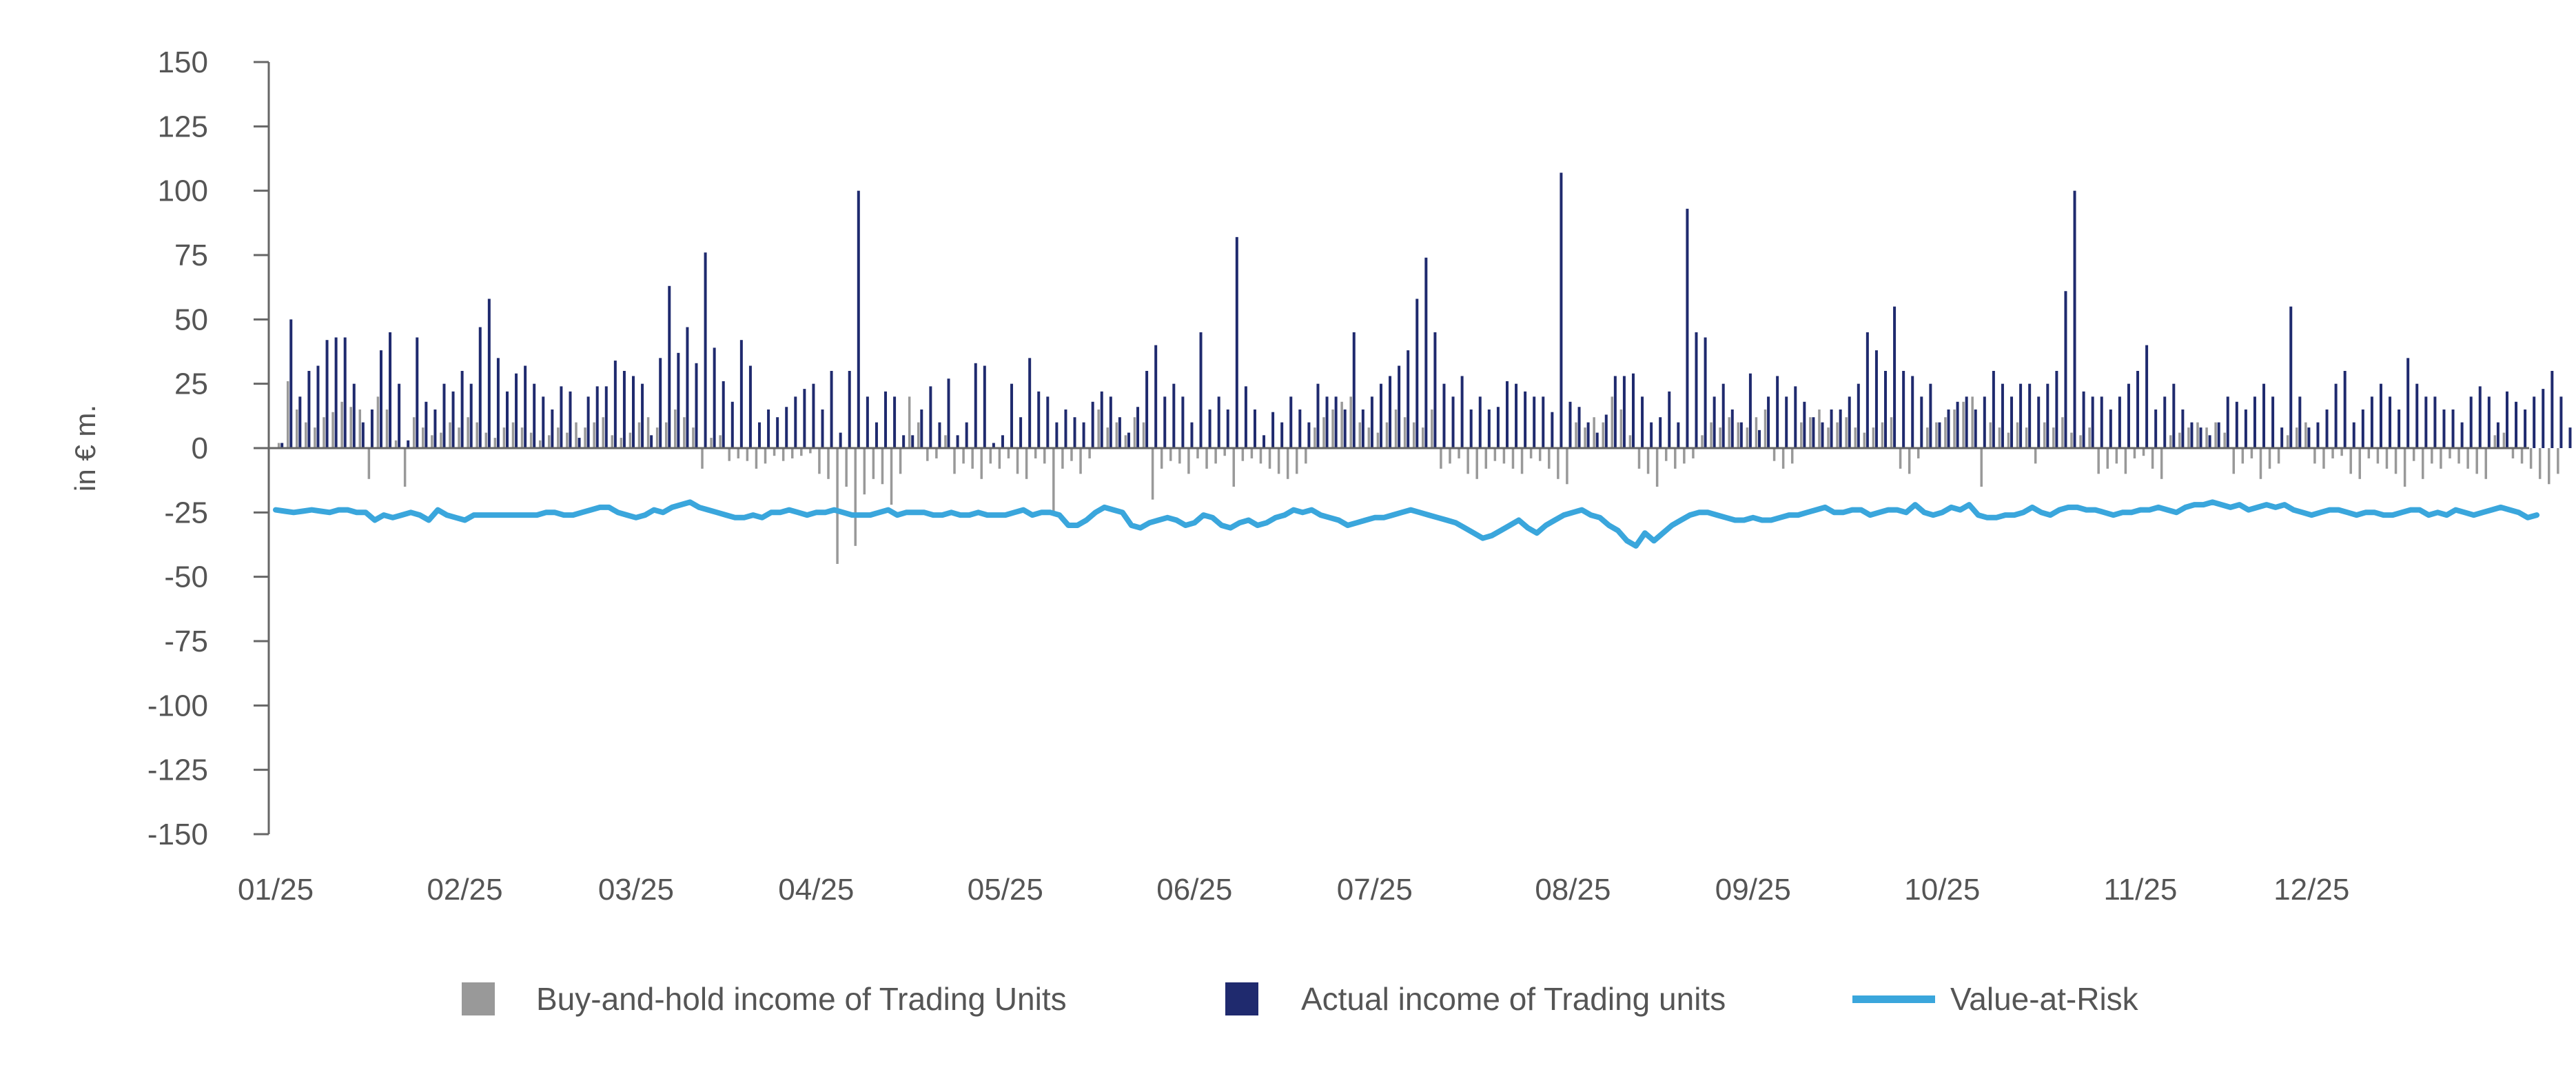 This screenshot has height=1092, width=2576. Describe the element at coordinates (816, 890) in the screenshot. I see `x-tick-label: 04/25` at that location.